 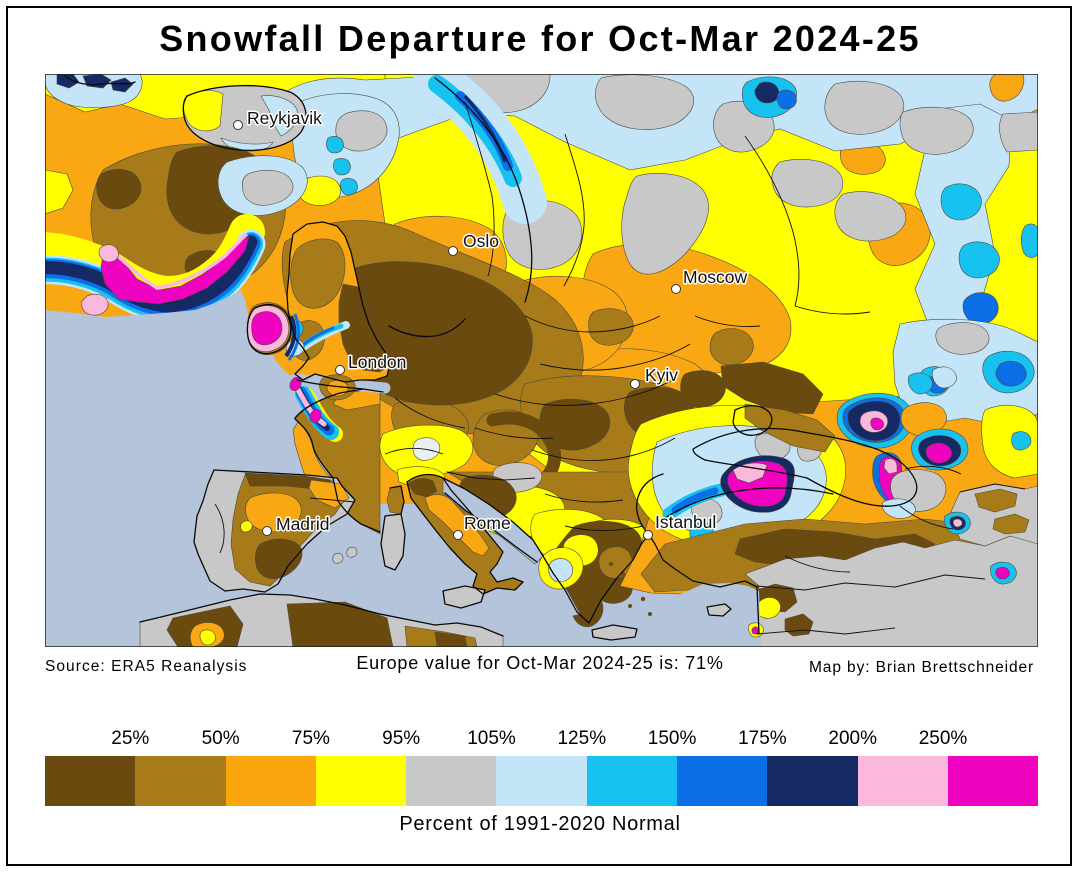 What do you see at coordinates (685, 522) in the screenshot?
I see `svg-text: Istanbul` at bounding box center [685, 522].